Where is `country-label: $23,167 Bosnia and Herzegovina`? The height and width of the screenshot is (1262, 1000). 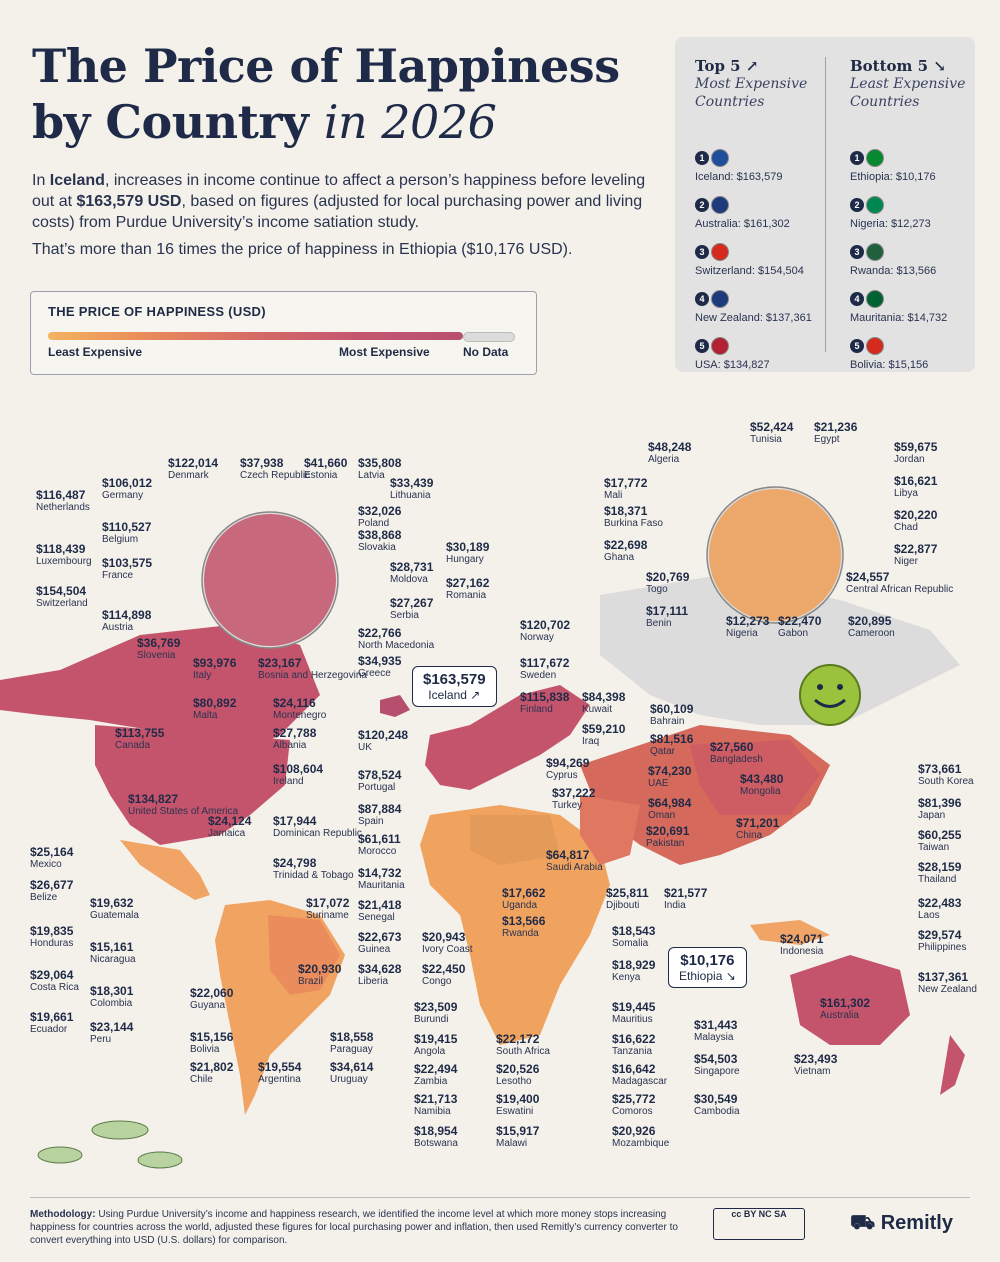 country-label: $23,167 Bosnia and Herzegovina is located at coordinates (312, 668).